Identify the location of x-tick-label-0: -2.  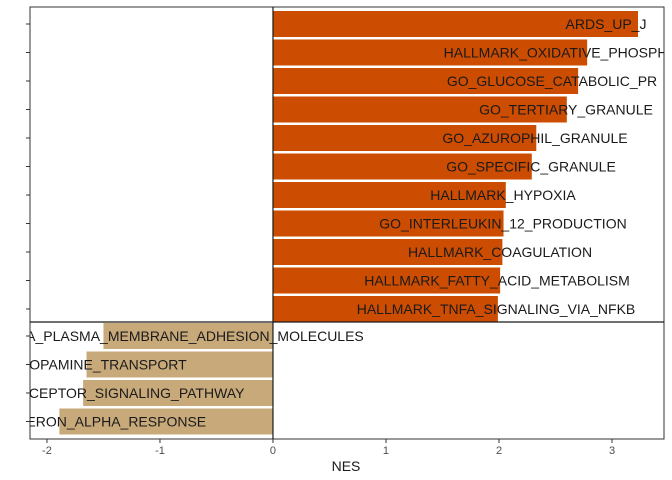
(47, 451).